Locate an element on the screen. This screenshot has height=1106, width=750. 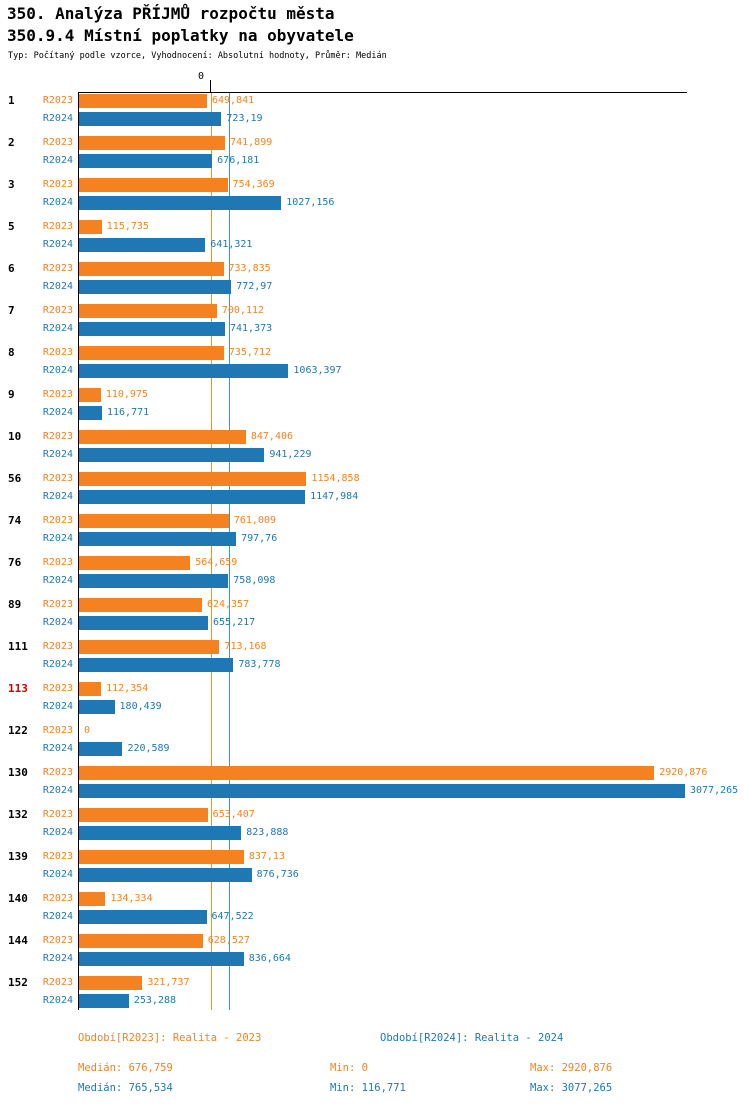
bar-group-2: 2 R2023 741,899 R2024 676,181 is located at coordinates (375, 155).